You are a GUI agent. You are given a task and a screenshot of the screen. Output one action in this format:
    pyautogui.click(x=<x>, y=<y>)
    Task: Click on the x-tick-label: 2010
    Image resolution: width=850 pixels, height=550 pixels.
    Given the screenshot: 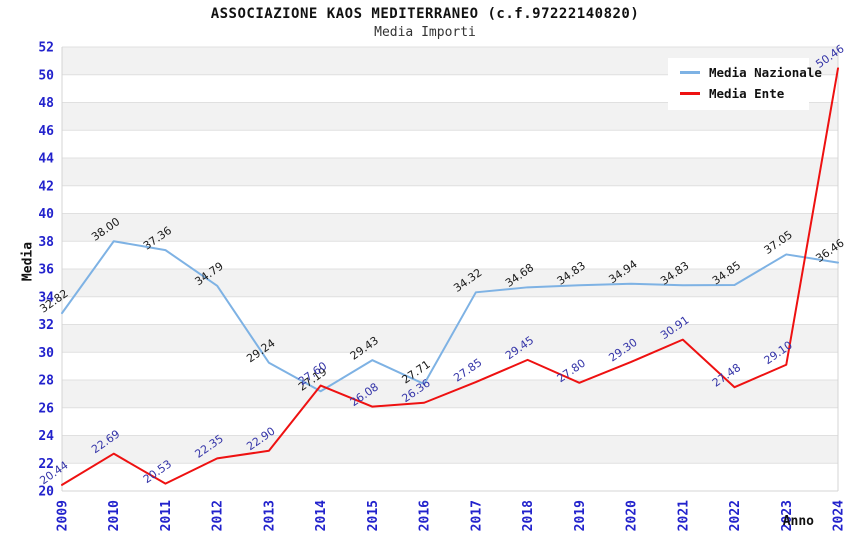 What is the action you would take?
    pyautogui.click(x=114, y=515)
    